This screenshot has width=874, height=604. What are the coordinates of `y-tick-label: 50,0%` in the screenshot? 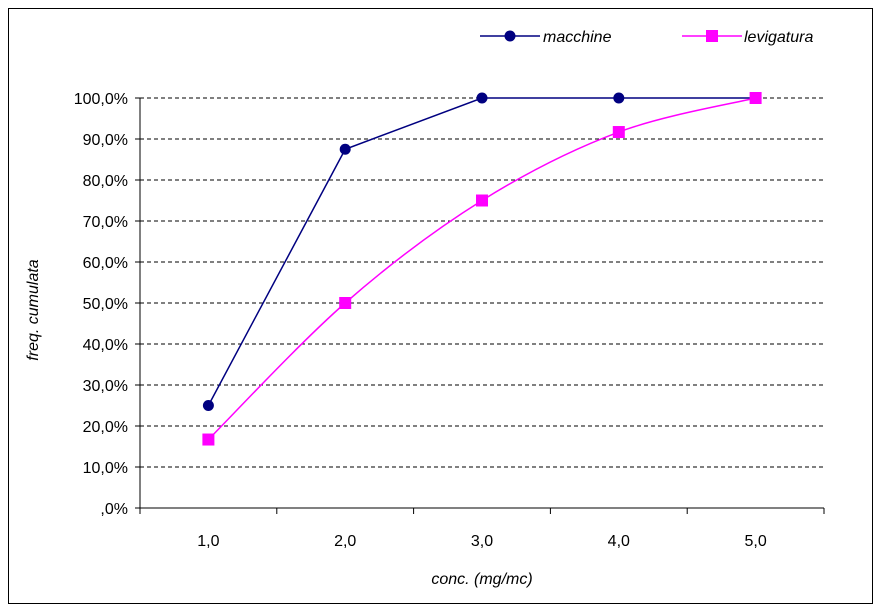 It's located at (105, 304).